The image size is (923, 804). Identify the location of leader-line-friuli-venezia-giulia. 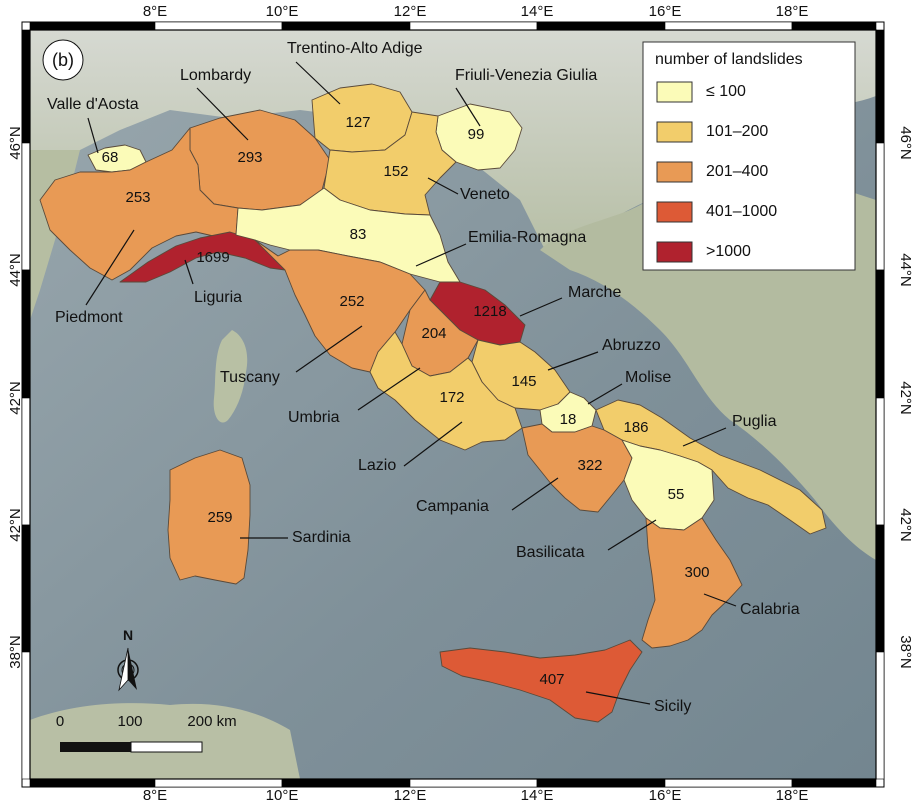
(468, 107).